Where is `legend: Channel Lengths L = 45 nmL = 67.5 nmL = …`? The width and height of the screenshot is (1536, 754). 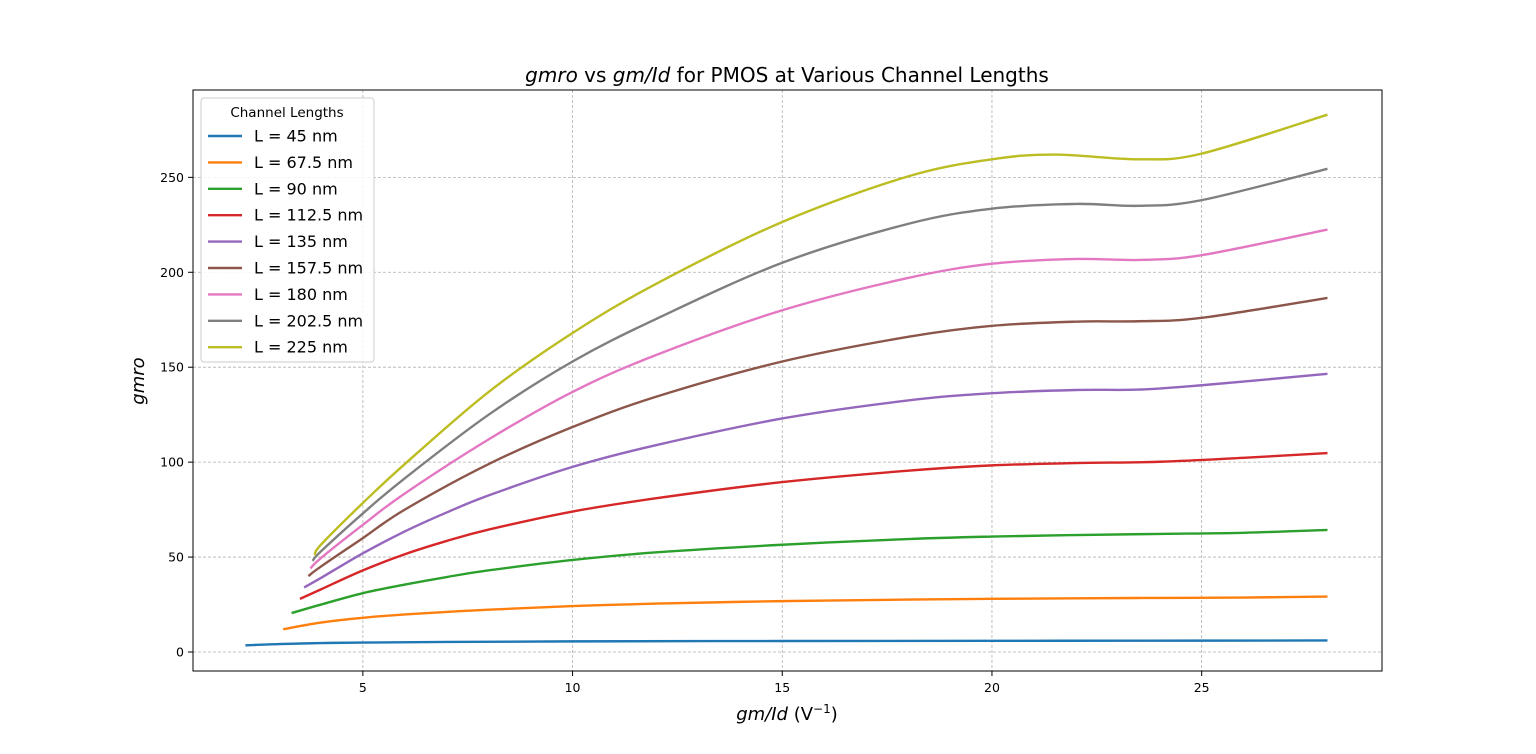
legend: Channel Lengths L = 45 nmL = 67.5 nmL = … is located at coordinates (287, 230).